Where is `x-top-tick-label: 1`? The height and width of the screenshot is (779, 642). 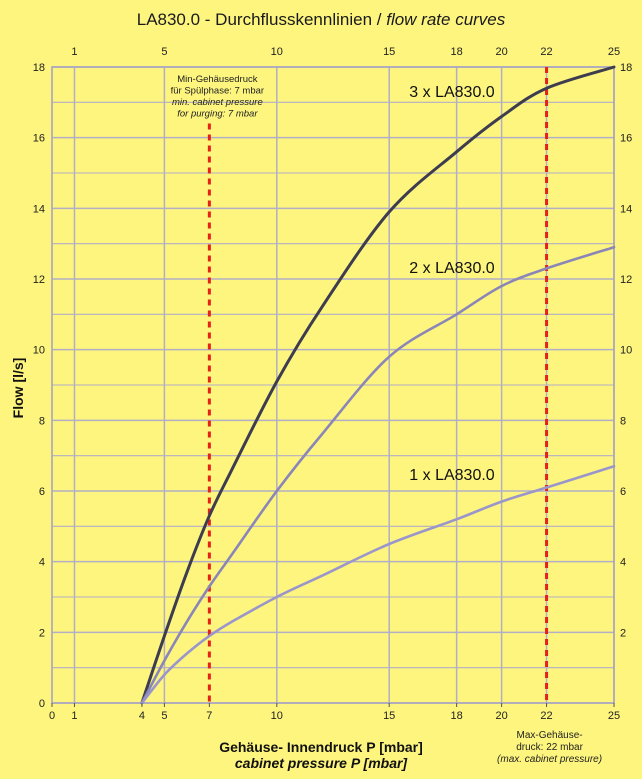
x-top-tick-label: 1 is located at coordinates (74, 52).